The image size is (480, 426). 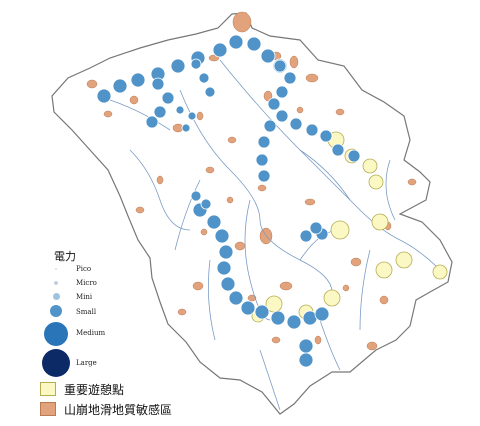 What do you see at coordinates (86, 363) in the screenshot?
I see `legend-label-large: Large` at bounding box center [86, 363].